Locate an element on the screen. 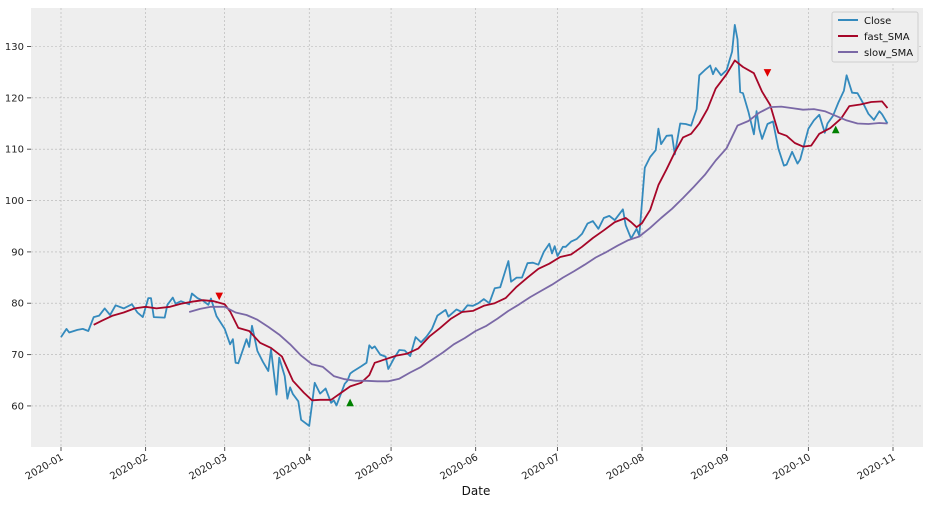 The height and width of the screenshot is (505, 929). x-tick-label: 2020-05 is located at coordinates (375, 467).